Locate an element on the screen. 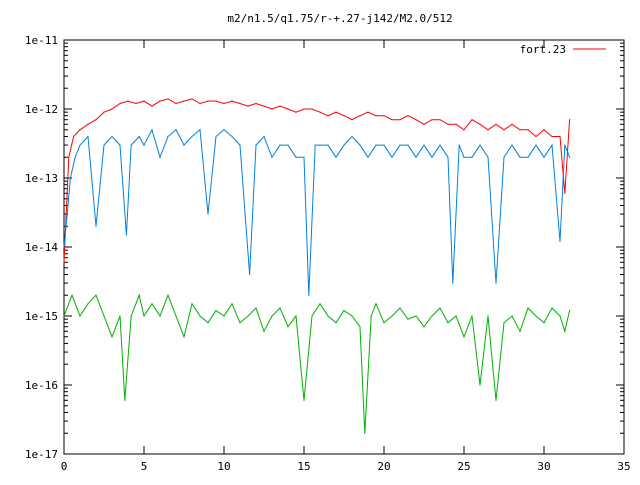 The height and width of the screenshot is (485, 640). x-tick-label: 10 is located at coordinates (223, 466).